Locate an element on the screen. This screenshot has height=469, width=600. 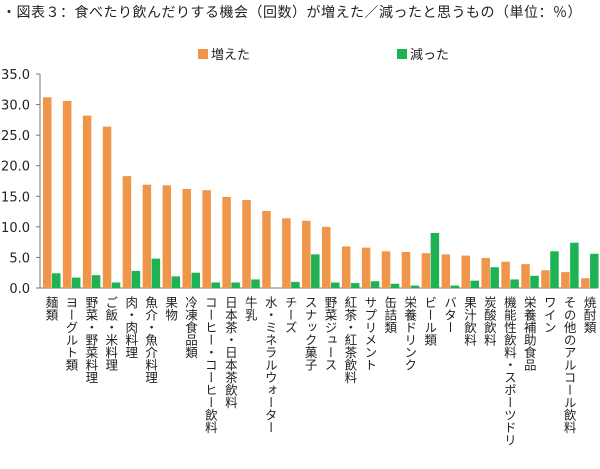
category-label: スナック菓子 is located at coordinates (310, 333).